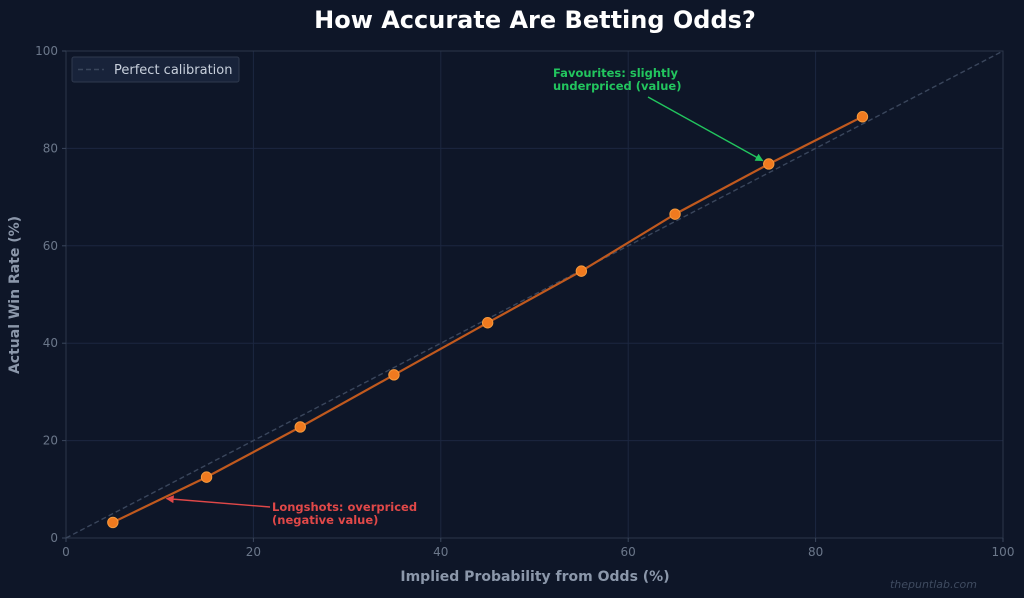  What do you see at coordinates (253, 552) in the screenshot?
I see `x-tick-label-20: 20` at bounding box center [253, 552].